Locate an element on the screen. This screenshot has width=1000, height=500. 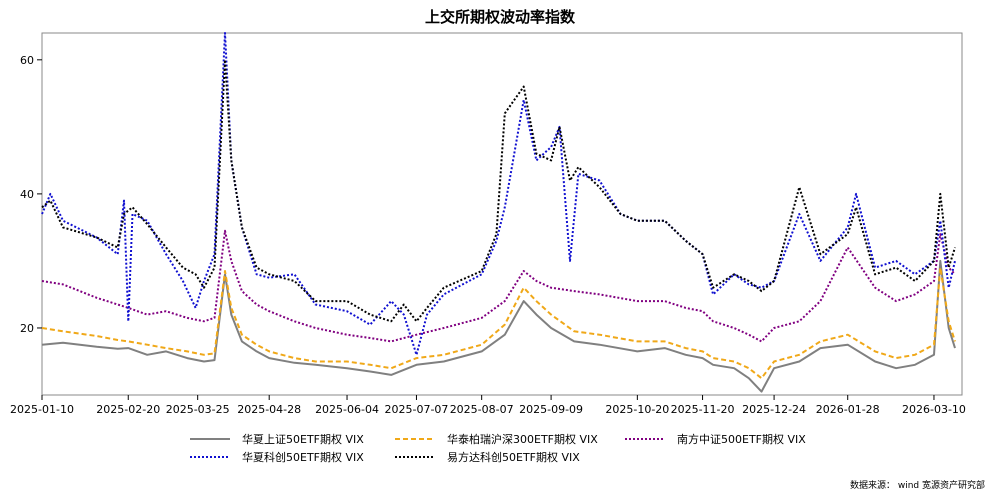
y-axis: 20 40 60 is located at coordinates (31, 194).